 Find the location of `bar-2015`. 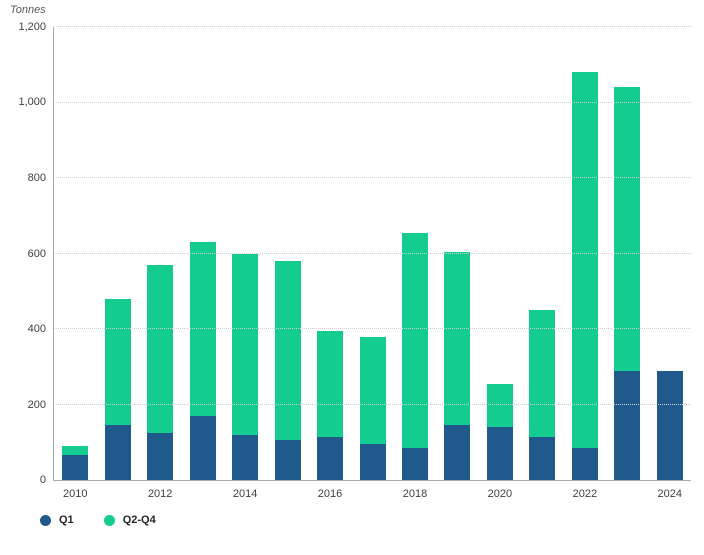

bar-2015 is located at coordinates (287, 370).